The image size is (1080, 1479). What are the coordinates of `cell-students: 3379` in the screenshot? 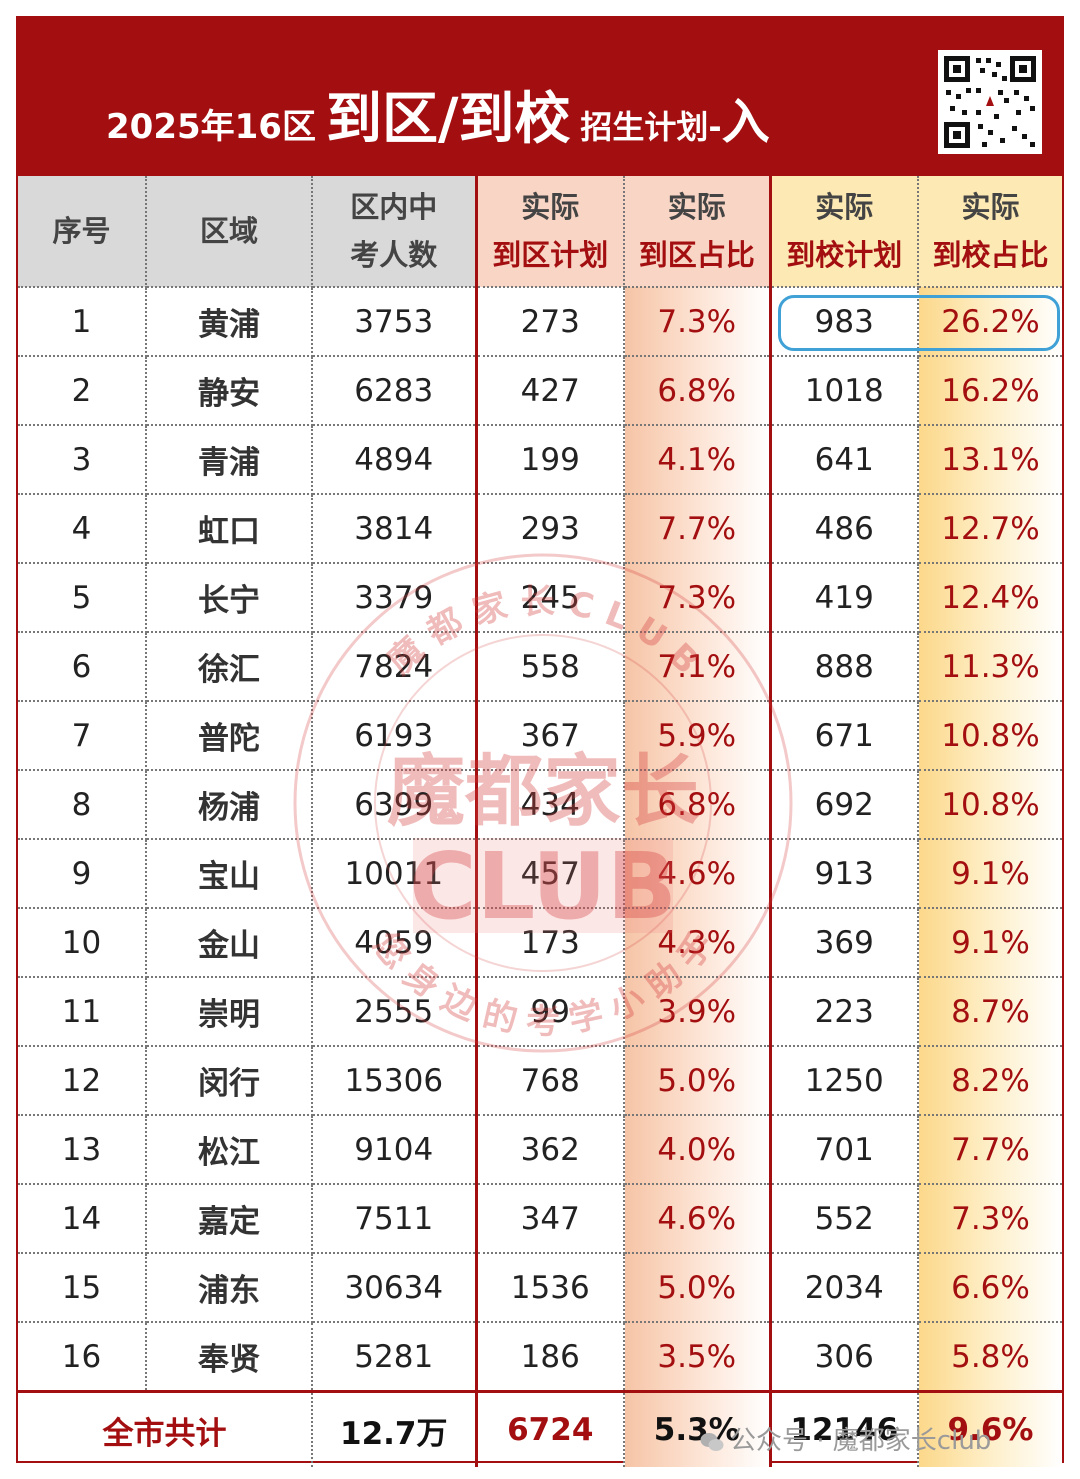 It's located at (394, 598).